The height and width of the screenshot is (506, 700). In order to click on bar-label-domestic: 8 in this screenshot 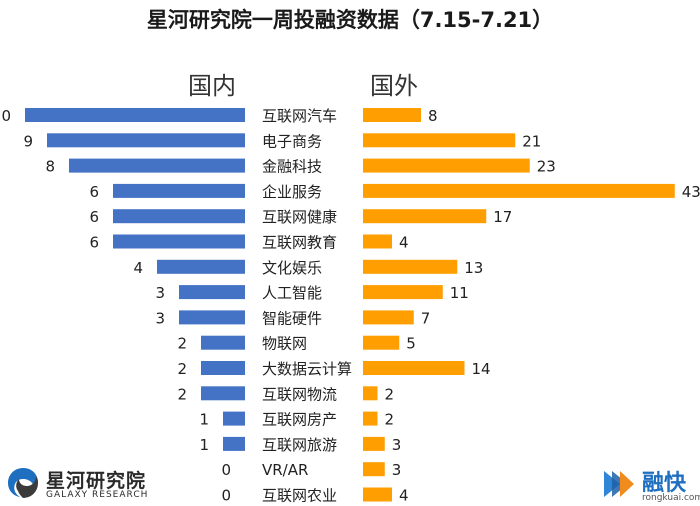, I will do `click(50, 167)`.